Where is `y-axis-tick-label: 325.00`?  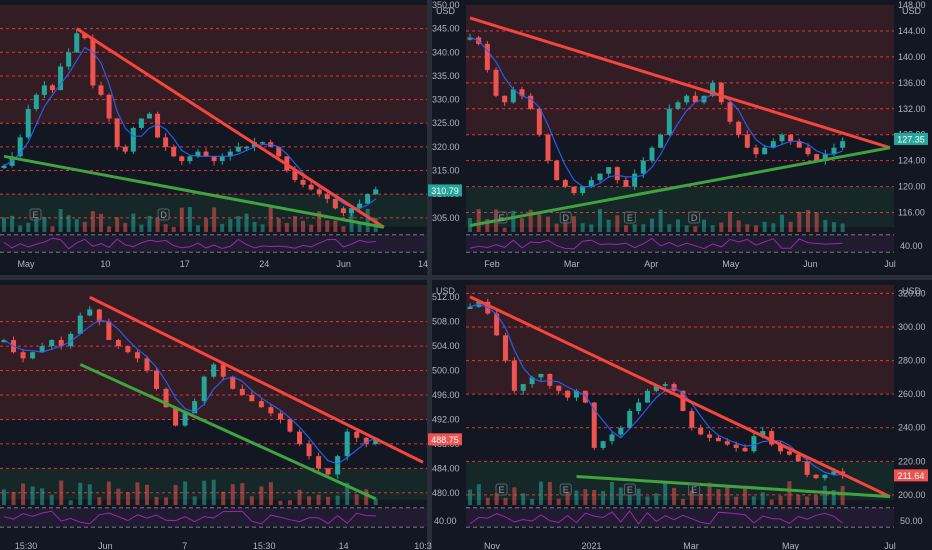 y-axis-tick-label: 325.00 is located at coordinates (446, 123).